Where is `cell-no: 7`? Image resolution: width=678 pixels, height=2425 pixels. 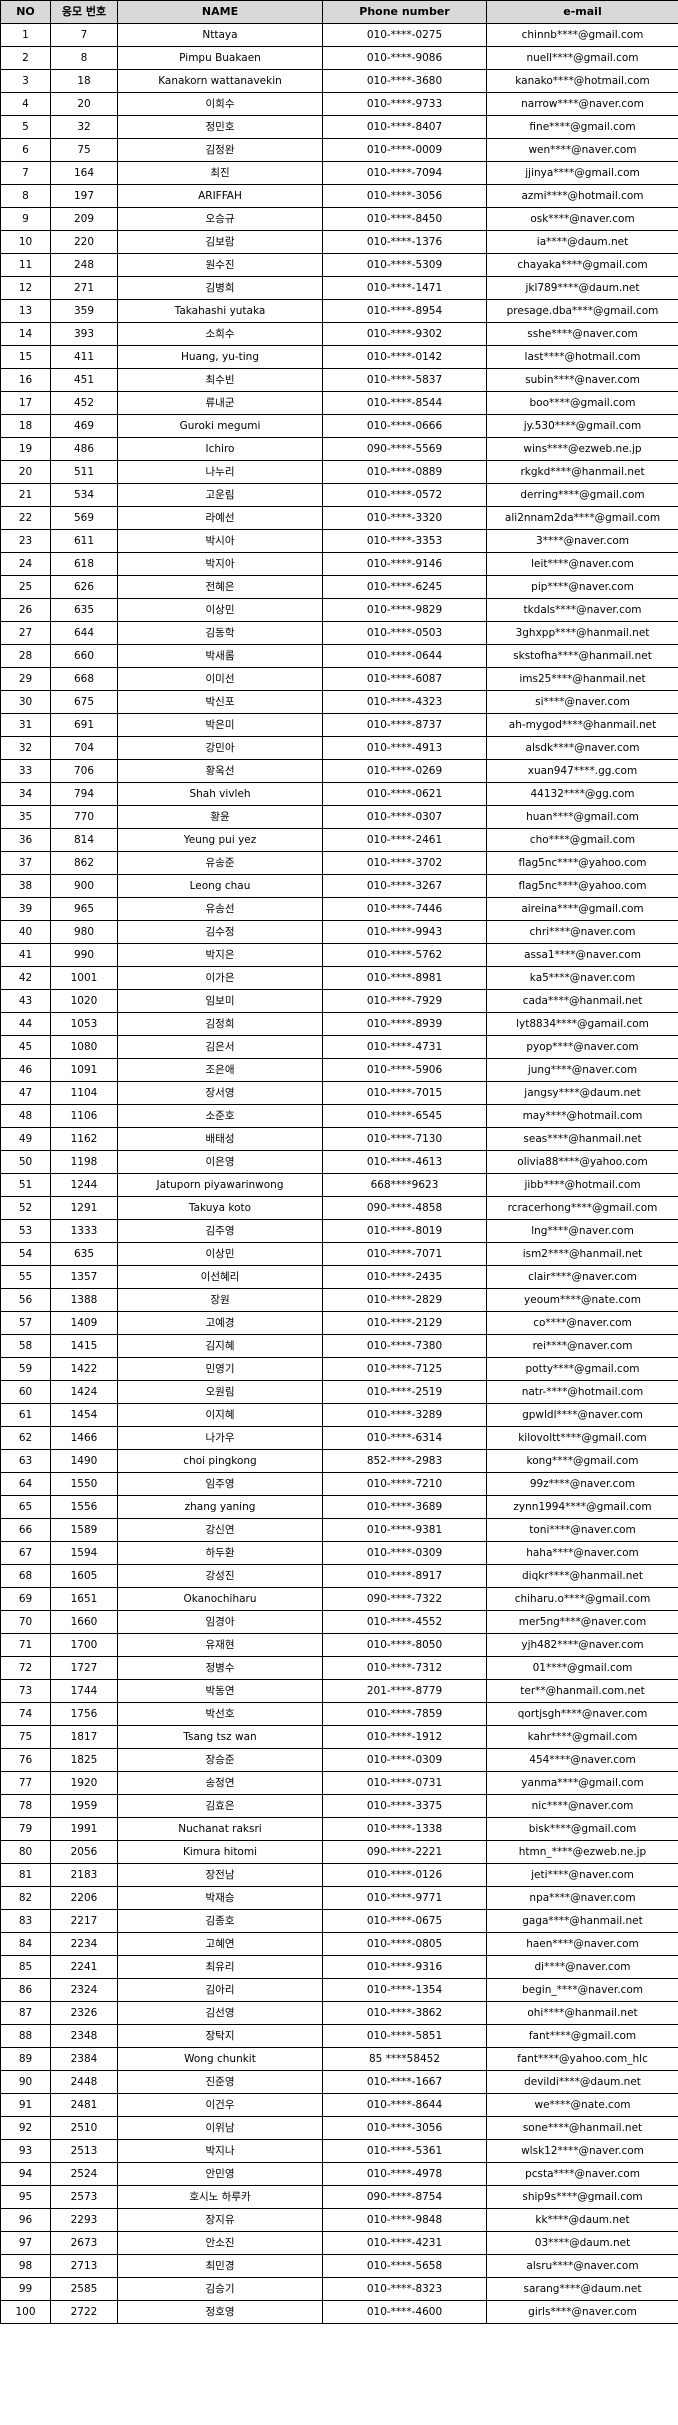
cell-no: 7 is located at coordinates (25, 173).